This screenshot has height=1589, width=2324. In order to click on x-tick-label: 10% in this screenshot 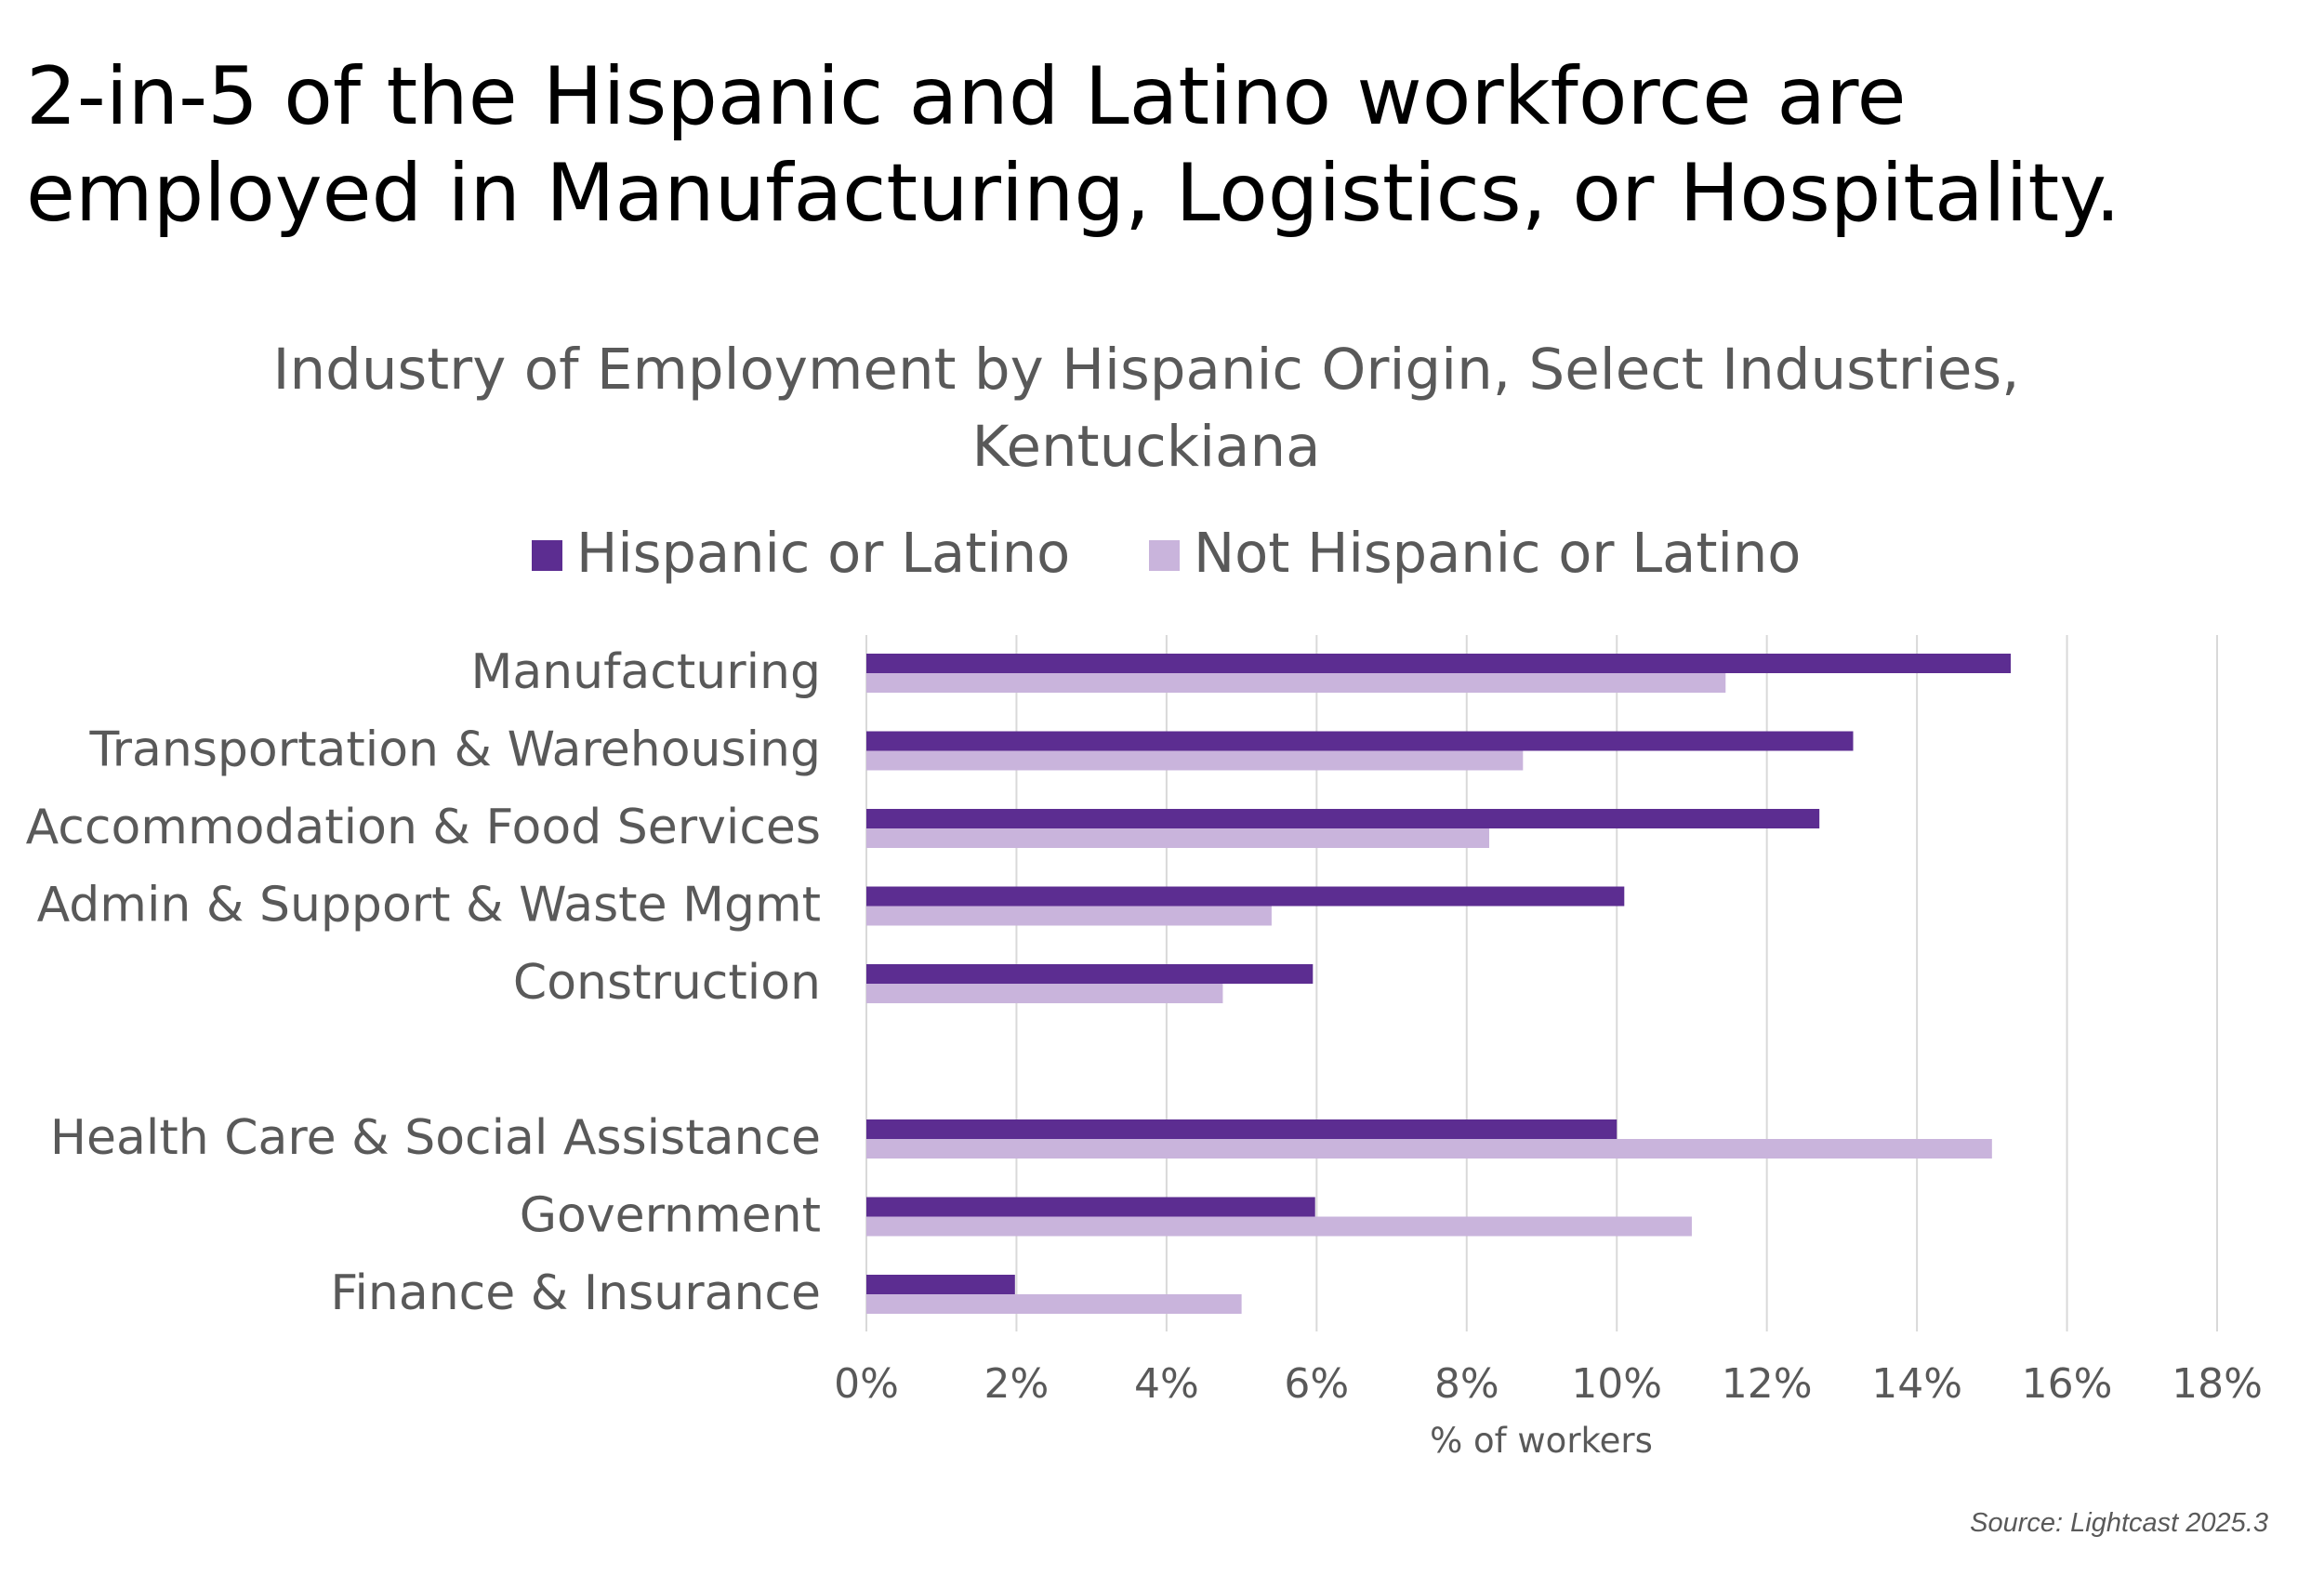, I will do `click(1616, 1384)`.